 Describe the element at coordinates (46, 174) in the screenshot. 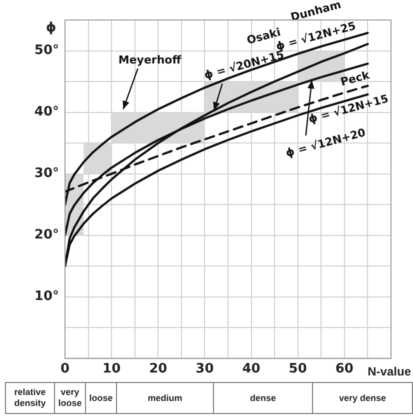

I see `y-tick-label: 30°` at that location.